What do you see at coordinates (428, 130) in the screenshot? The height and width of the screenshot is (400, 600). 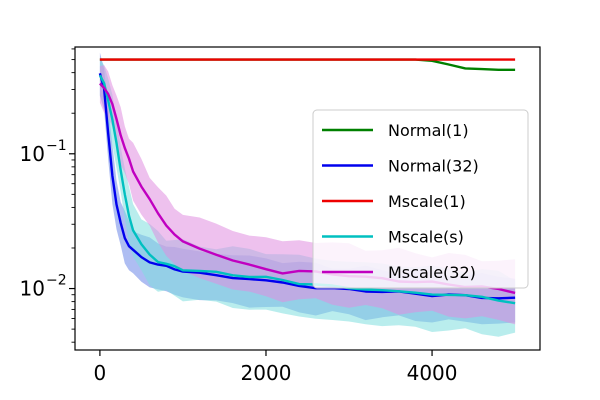 I see `legend-label-normal-1: Normal(1)` at bounding box center [428, 130].